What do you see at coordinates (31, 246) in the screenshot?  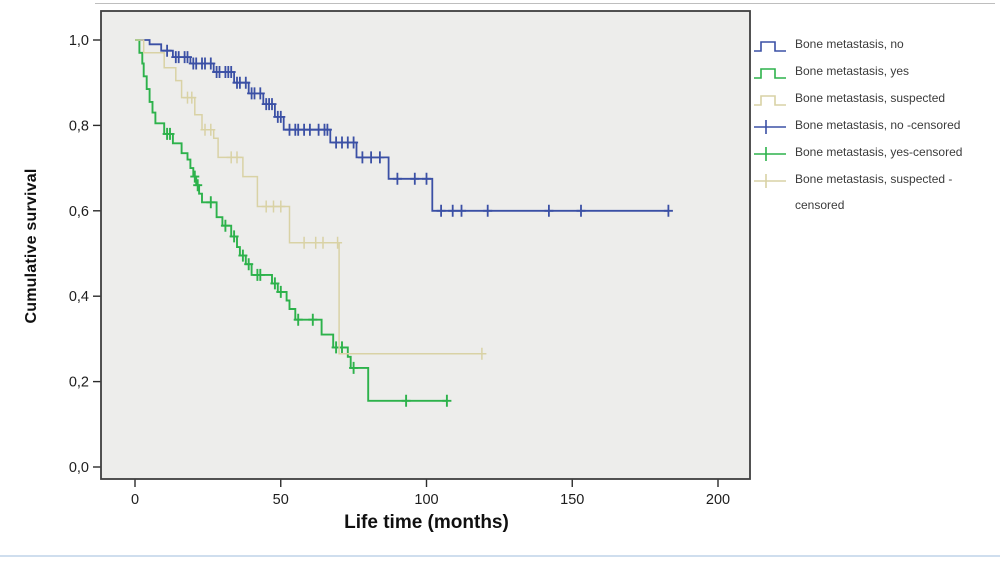 I see `y-axis-title: Cumulative survival` at bounding box center [31, 246].